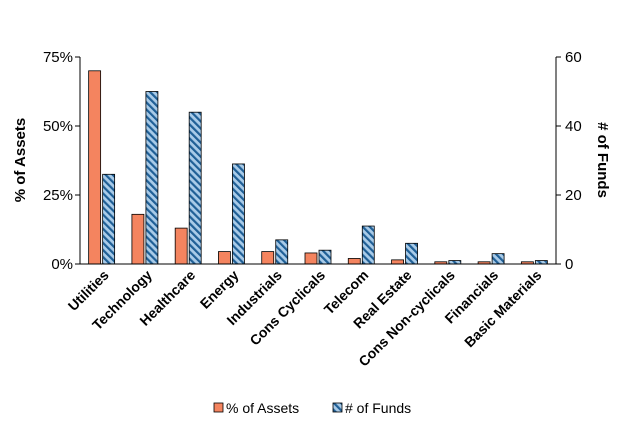 Image resolution: width=630 pixels, height=426 pixels. What do you see at coordinates (569, 264) in the screenshot?
I see `y2-tick-label-0: 0` at bounding box center [569, 264].